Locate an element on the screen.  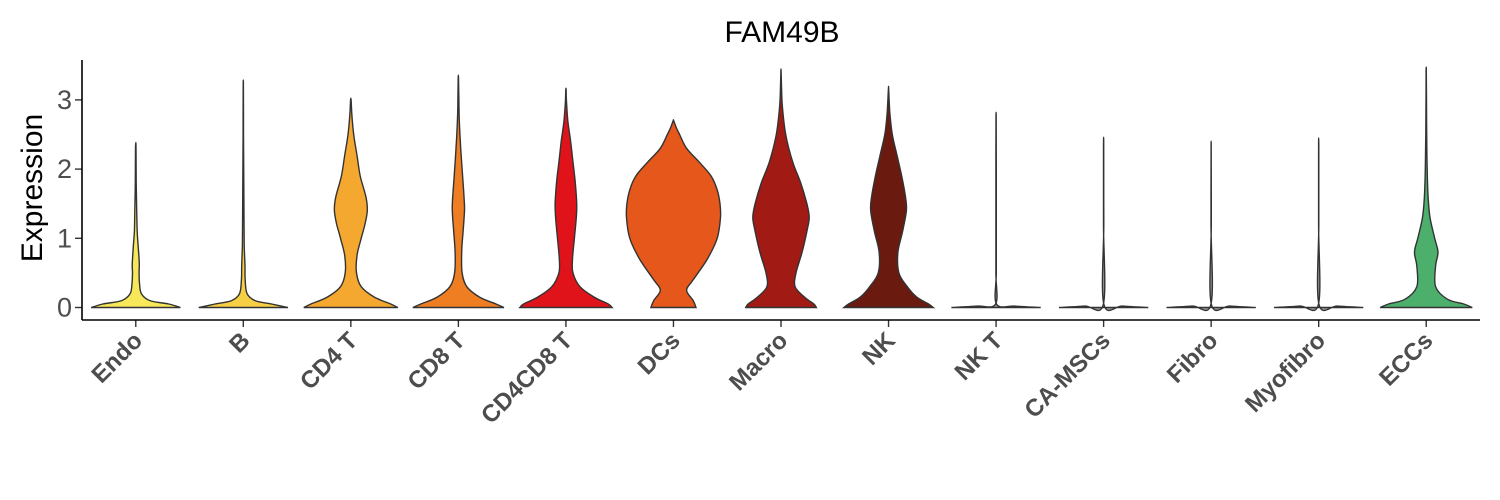
violin-cd8-t is located at coordinates (458, 191).